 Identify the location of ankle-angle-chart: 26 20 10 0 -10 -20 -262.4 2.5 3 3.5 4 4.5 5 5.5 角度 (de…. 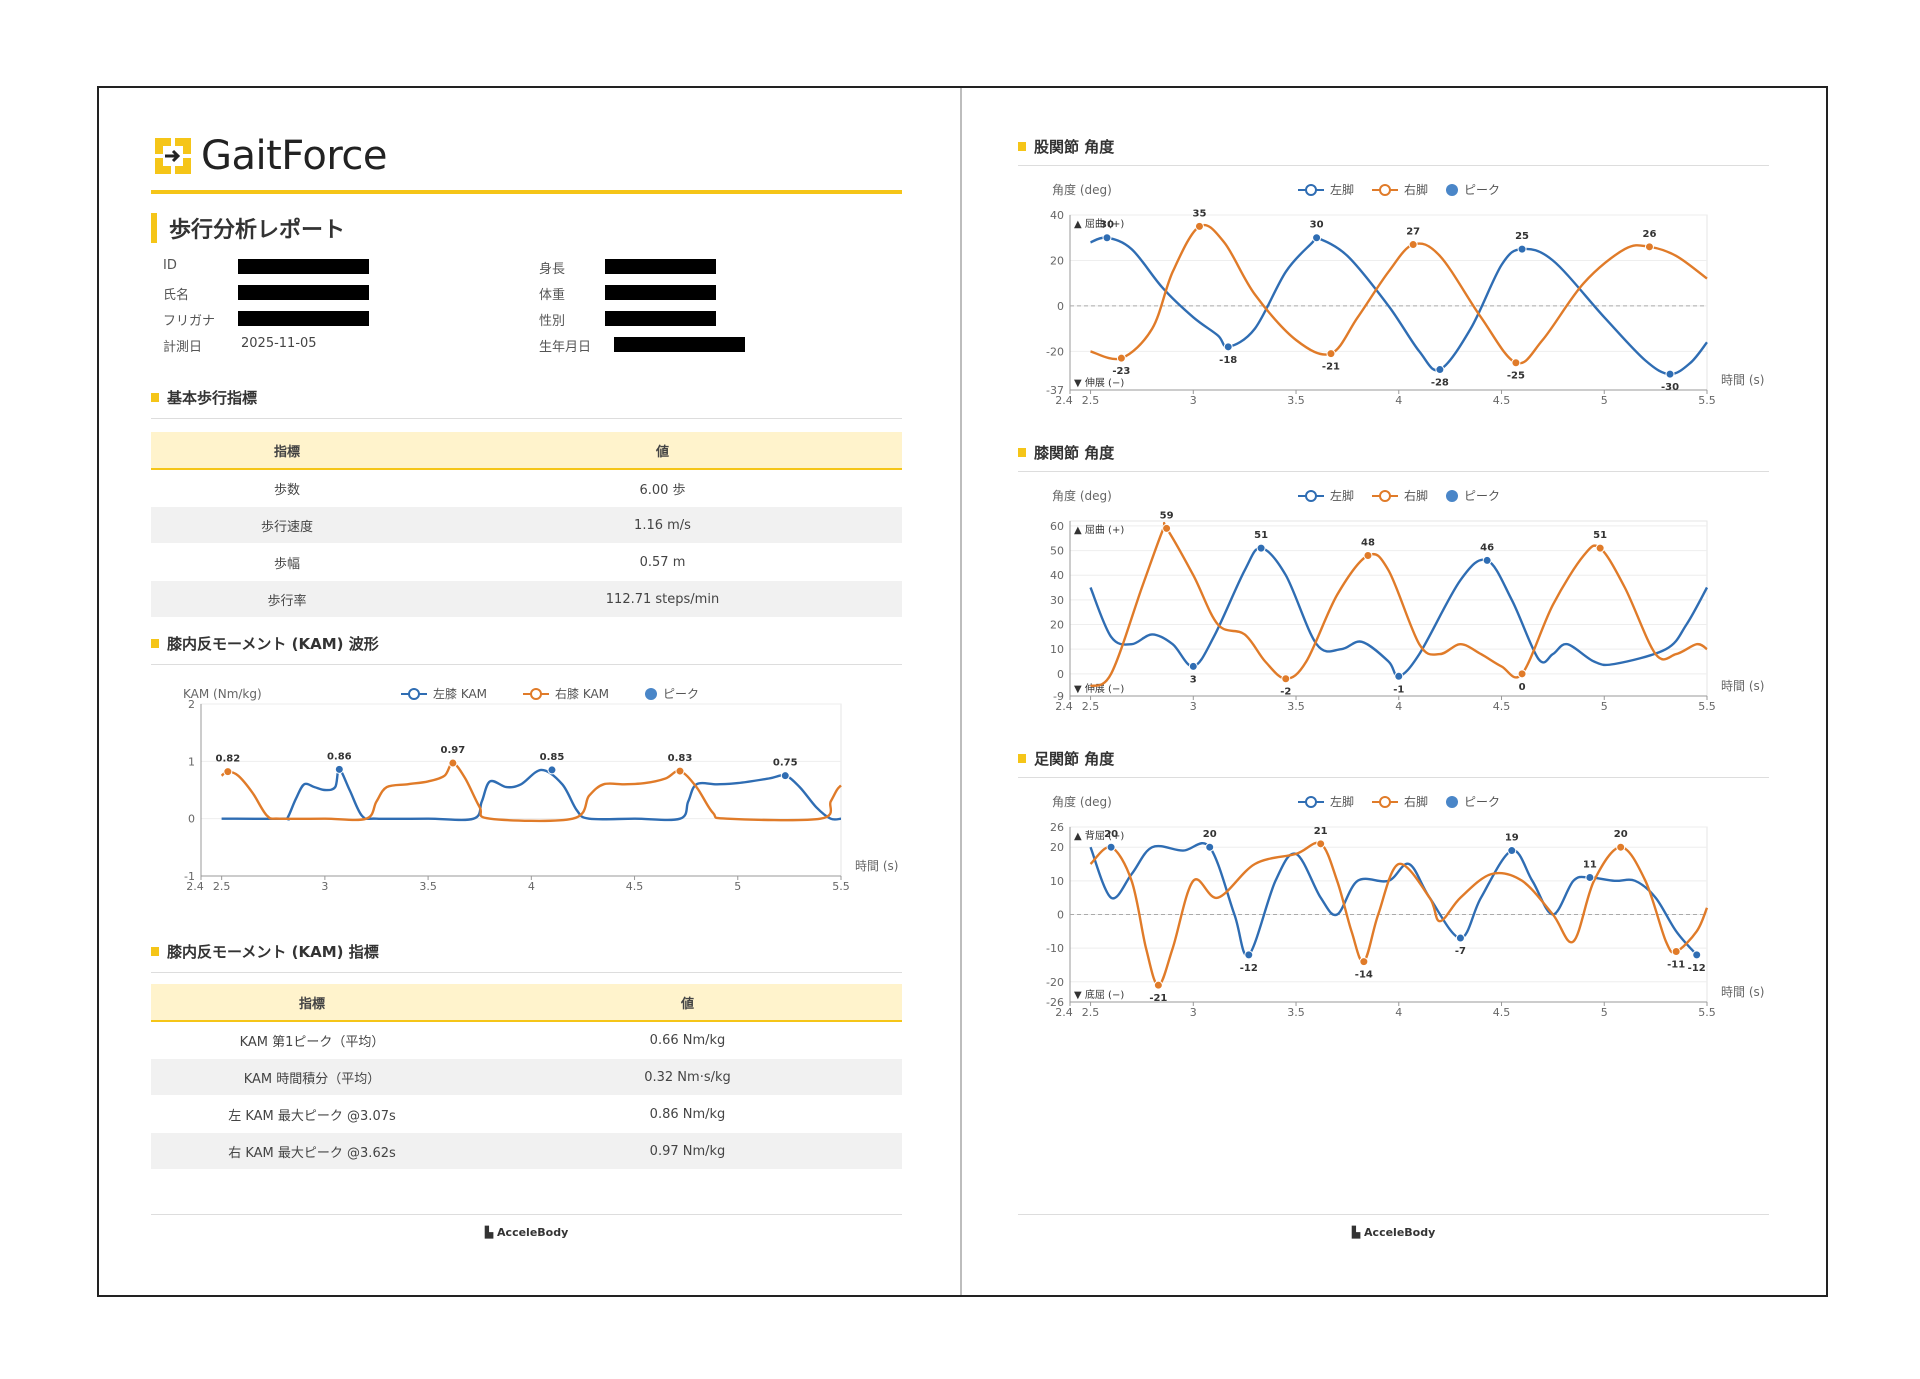
(1405, 906).